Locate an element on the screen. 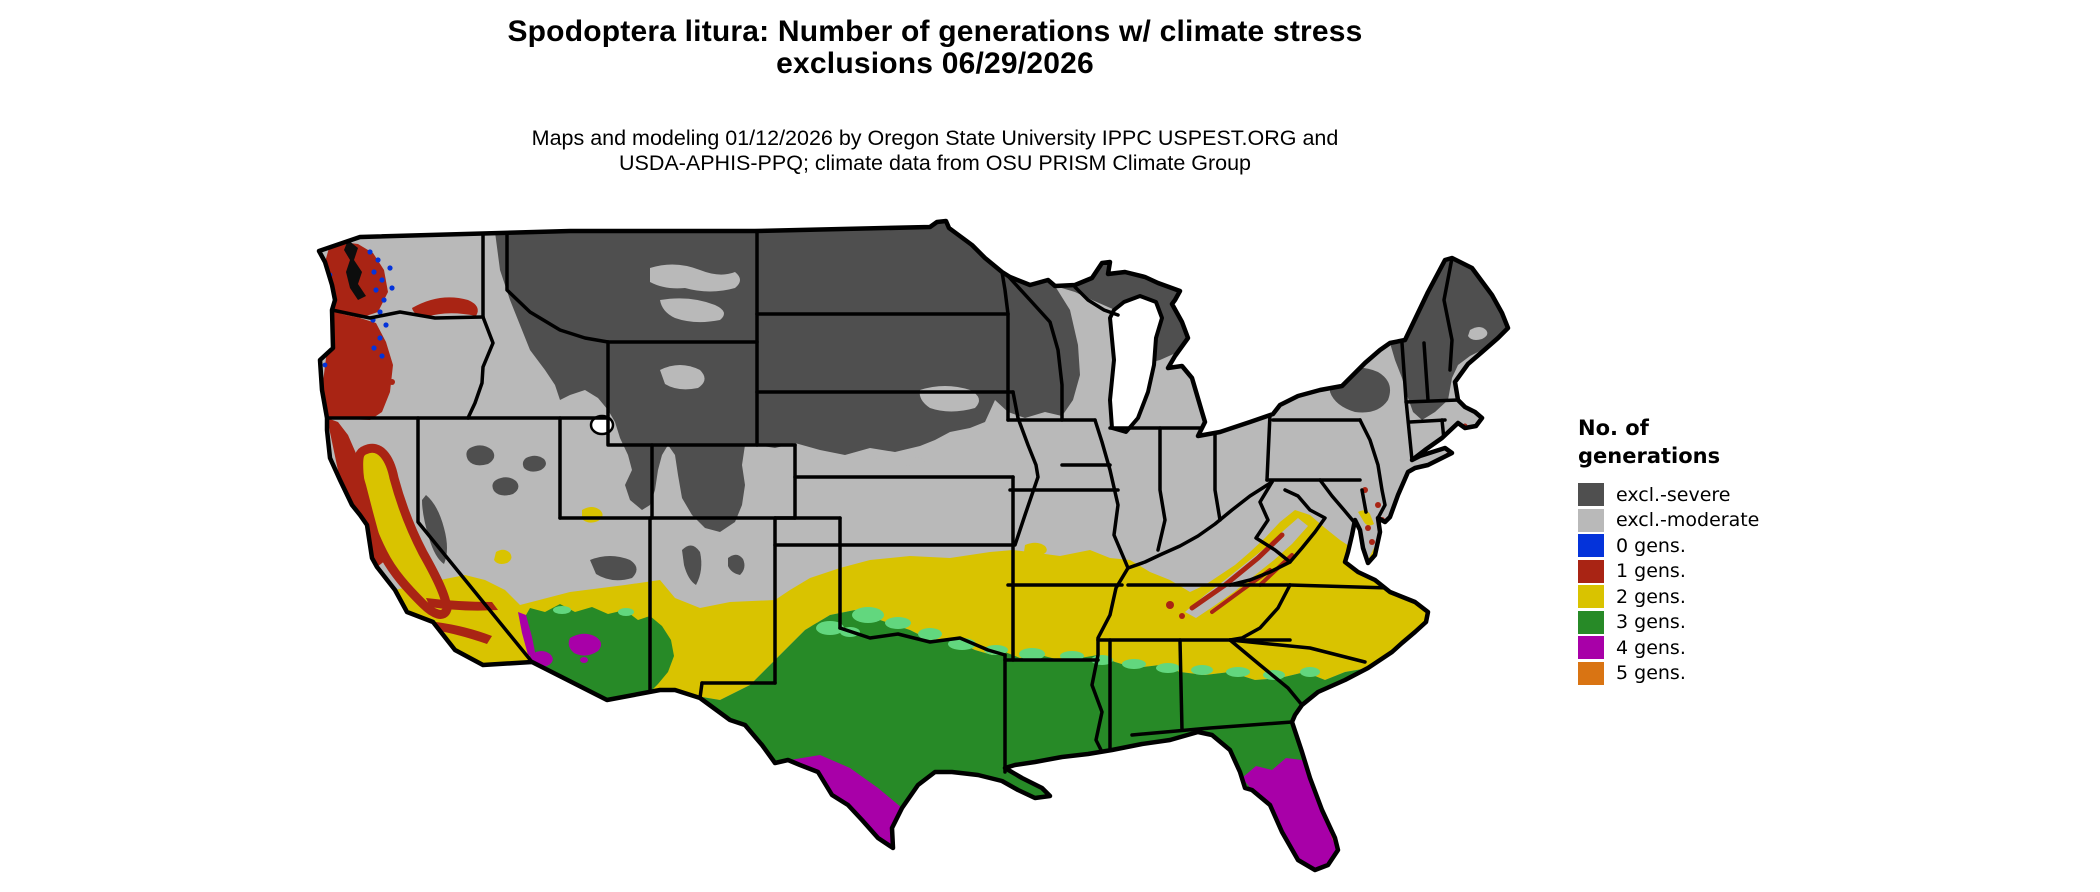  legend-label: excl.-severe is located at coordinates (1673, 494).